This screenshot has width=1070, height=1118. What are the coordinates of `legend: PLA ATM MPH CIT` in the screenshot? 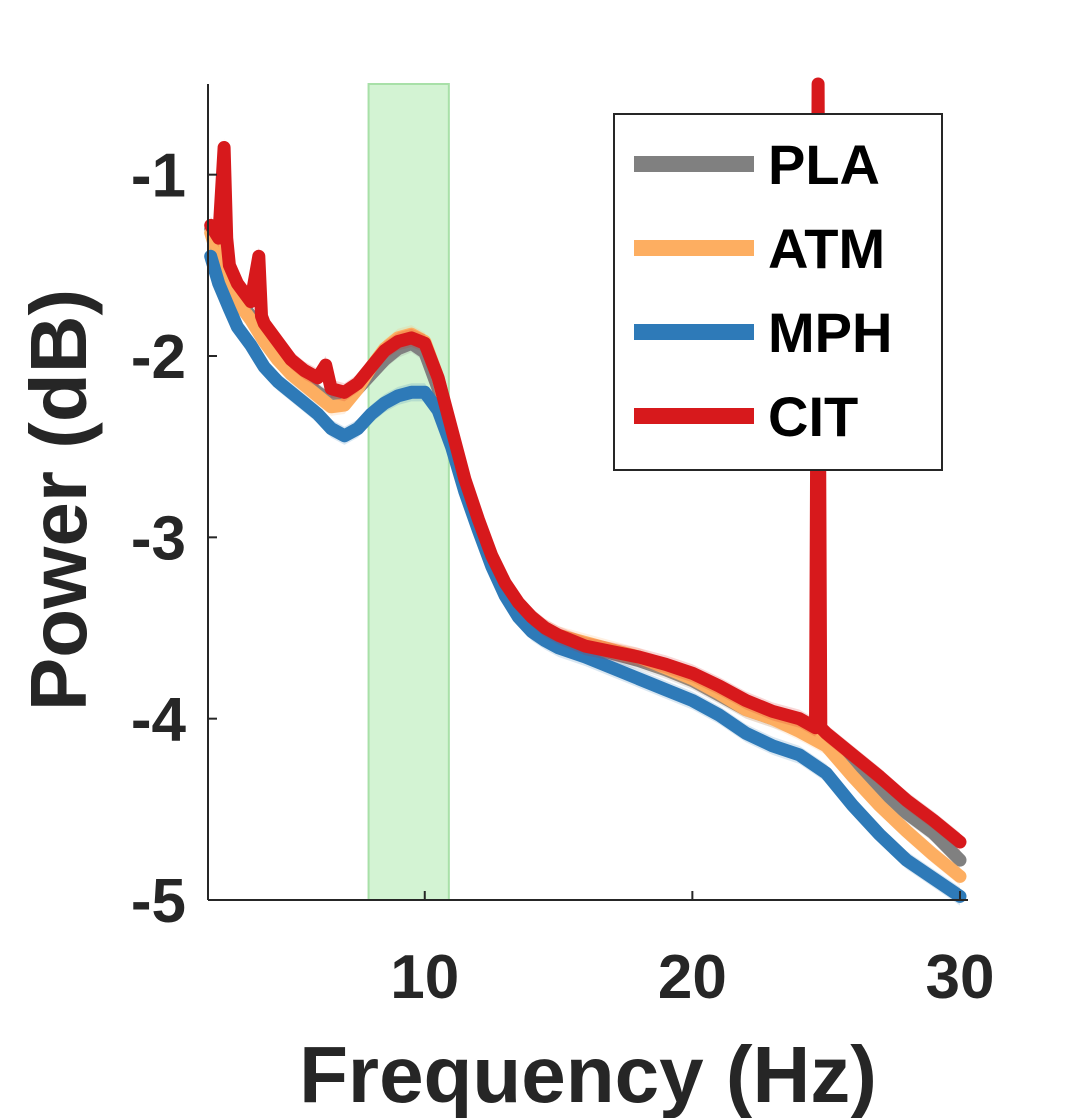 It's located at (778, 292).